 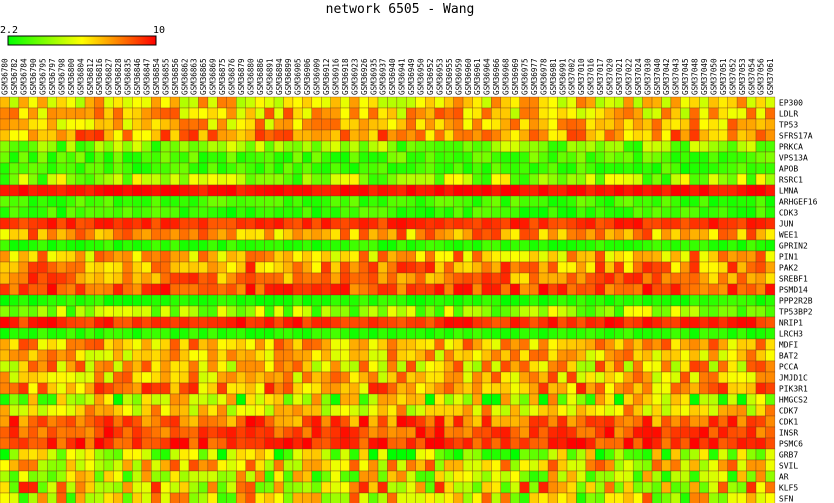 I want to click on row-label: WEE1, so click(x=788, y=234).